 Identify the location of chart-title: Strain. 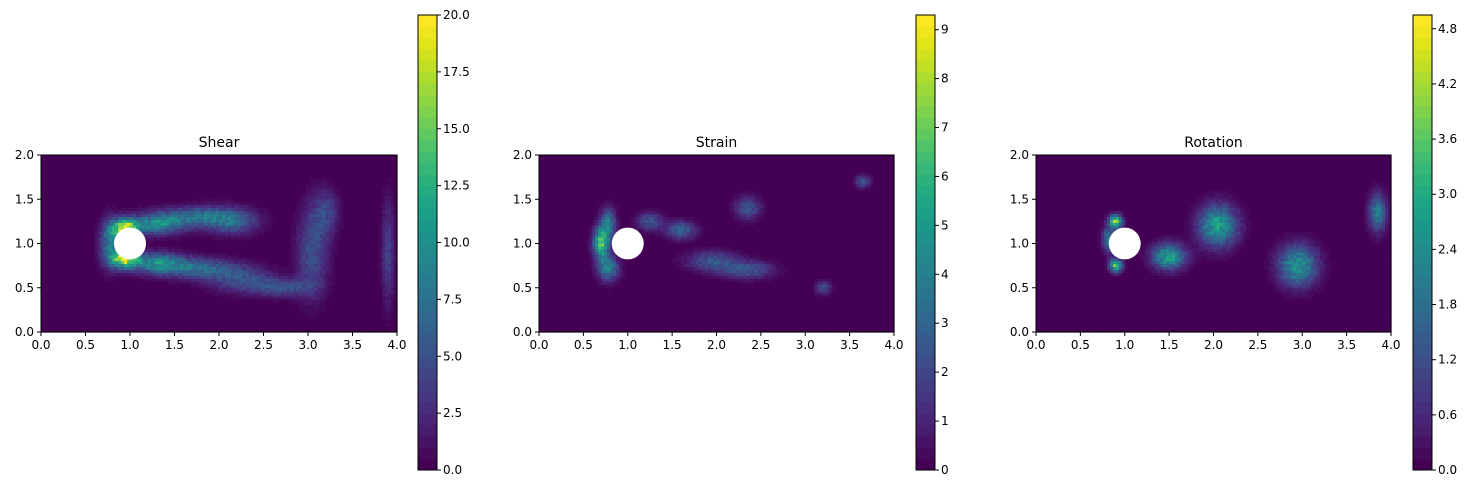
(716, 143).